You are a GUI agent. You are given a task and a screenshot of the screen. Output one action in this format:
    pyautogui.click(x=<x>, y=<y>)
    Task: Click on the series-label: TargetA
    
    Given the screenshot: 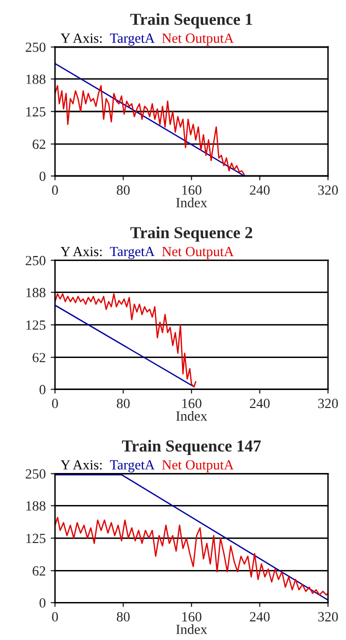 What is the action you would take?
    pyautogui.click(x=132, y=466)
    